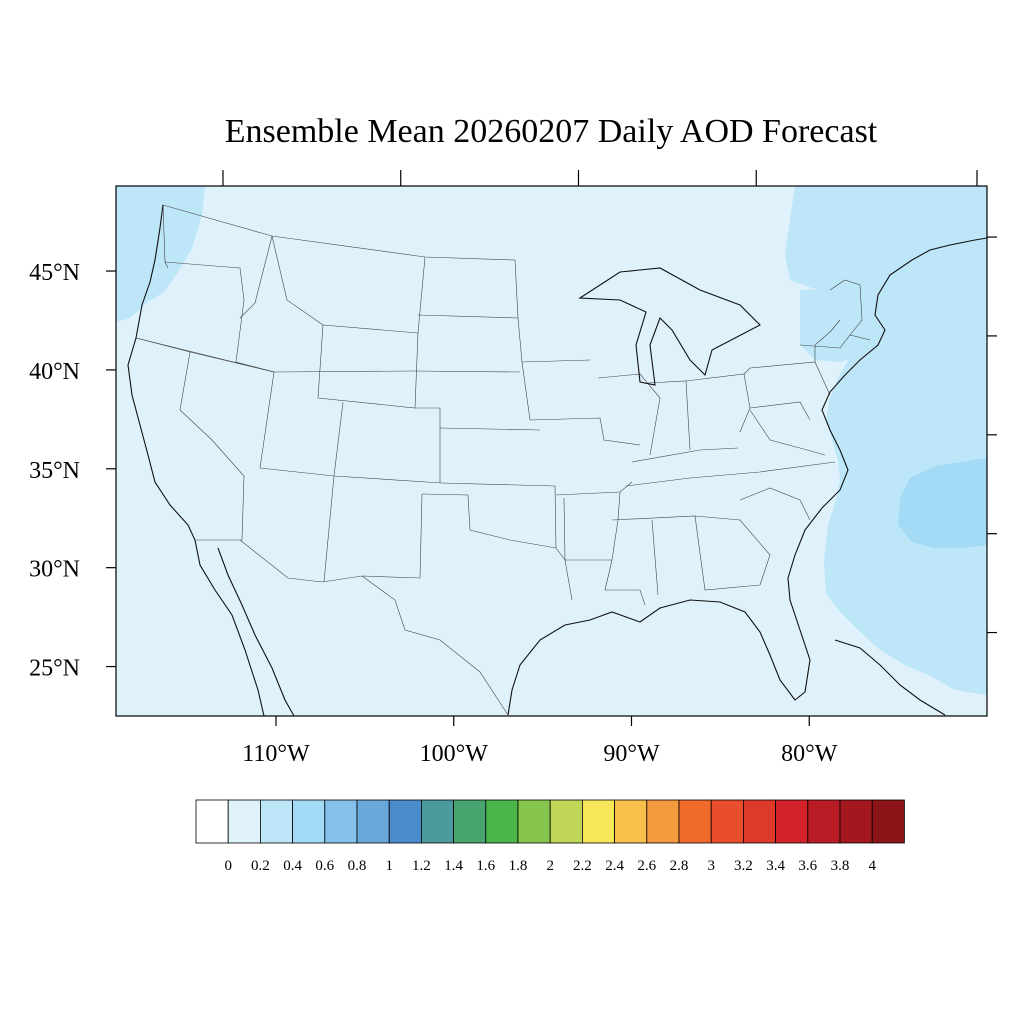 This screenshot has height=1024, width=1024. I want to click on colorbar-label: 4, so click(872, 866).